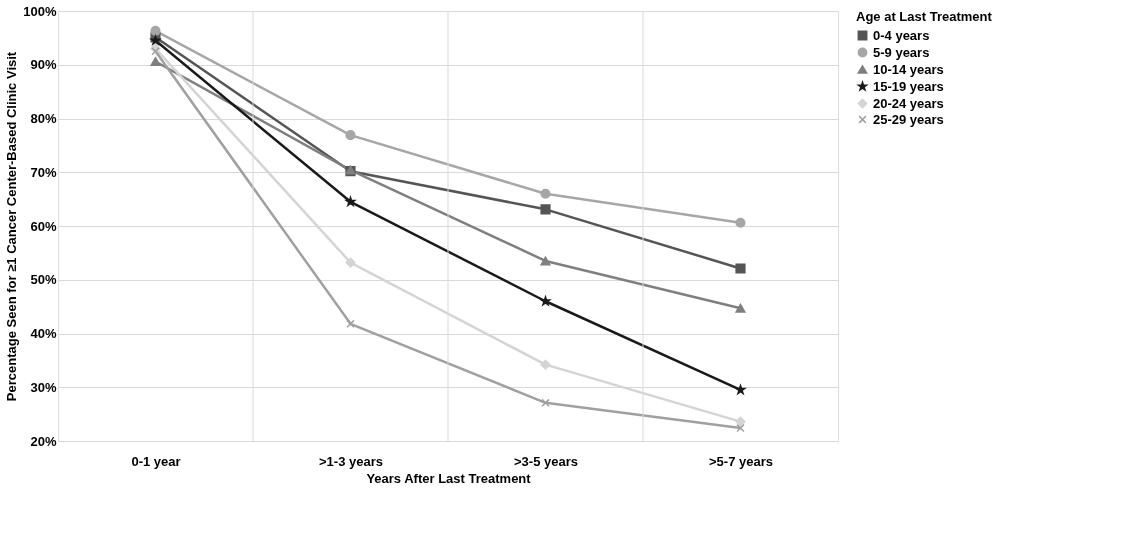  Describe the element at coordinates (43, 333) in the screenshot. I see `y-tick-label: 40%` at that location.